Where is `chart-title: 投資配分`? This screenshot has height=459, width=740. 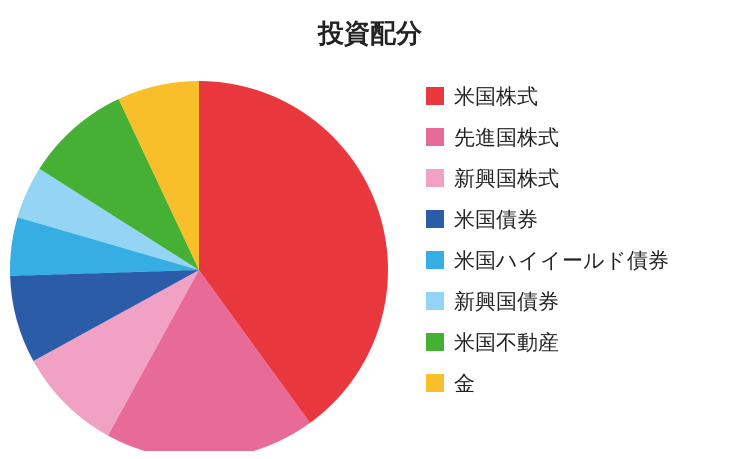
chart-title: 投資配分 is located at coordinates (370, 34).